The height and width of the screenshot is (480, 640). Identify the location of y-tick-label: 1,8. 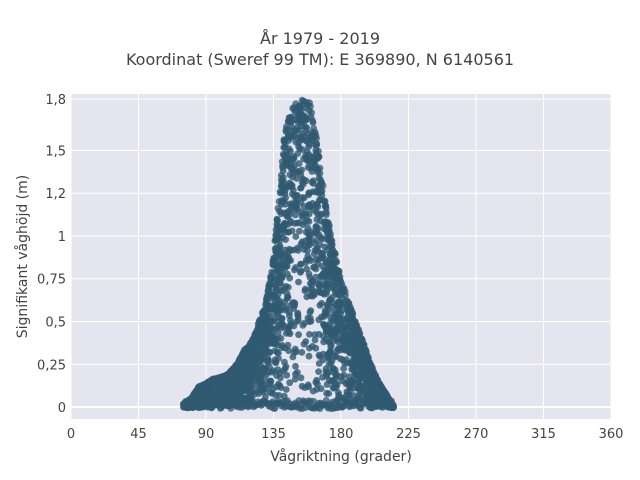
(55, 100).